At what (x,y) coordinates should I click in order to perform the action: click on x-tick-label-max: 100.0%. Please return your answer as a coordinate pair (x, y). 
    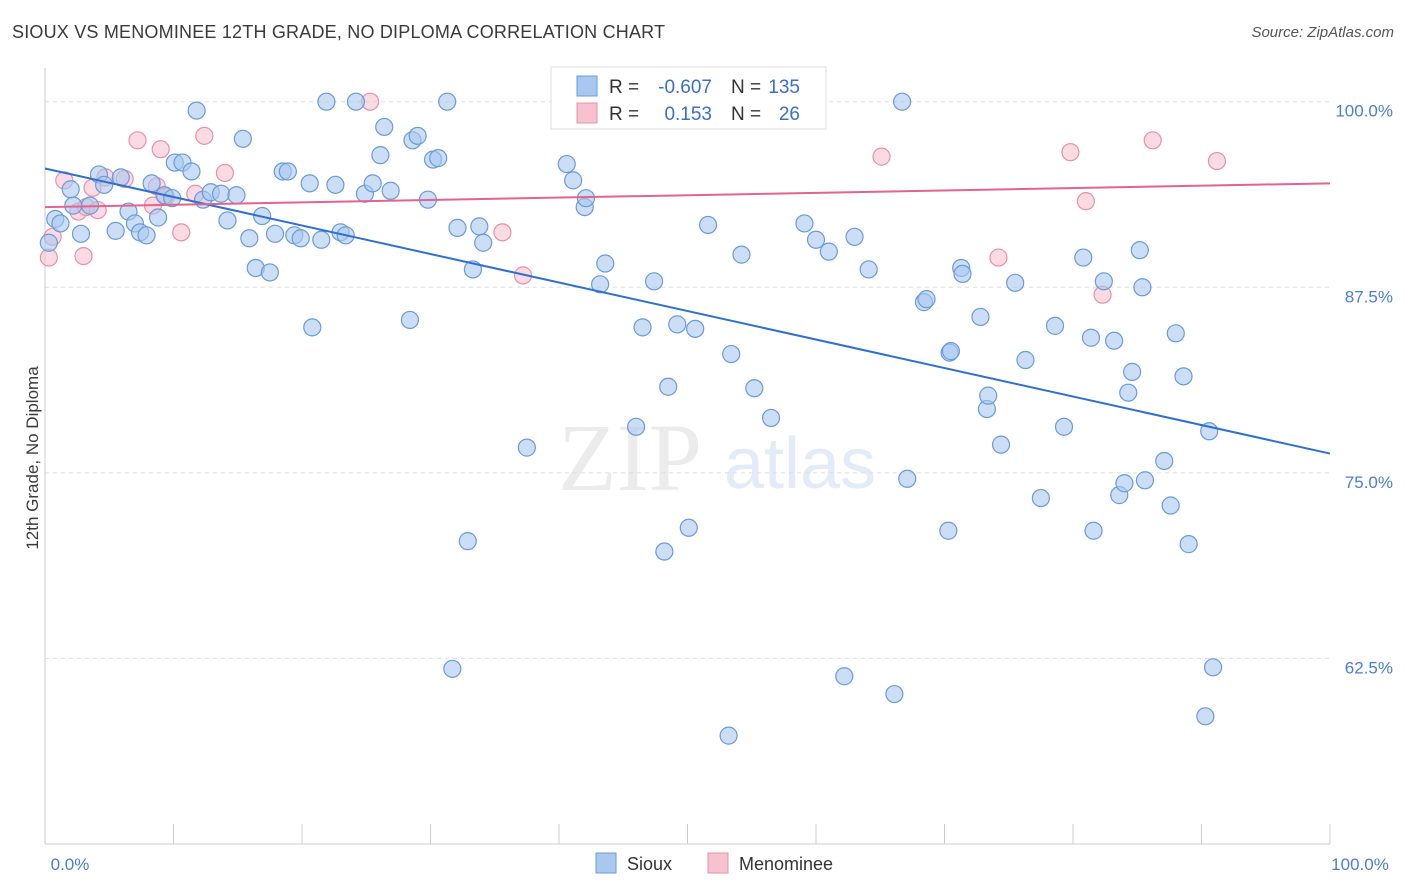
    Looking at the image, I should click on (1360, 864).